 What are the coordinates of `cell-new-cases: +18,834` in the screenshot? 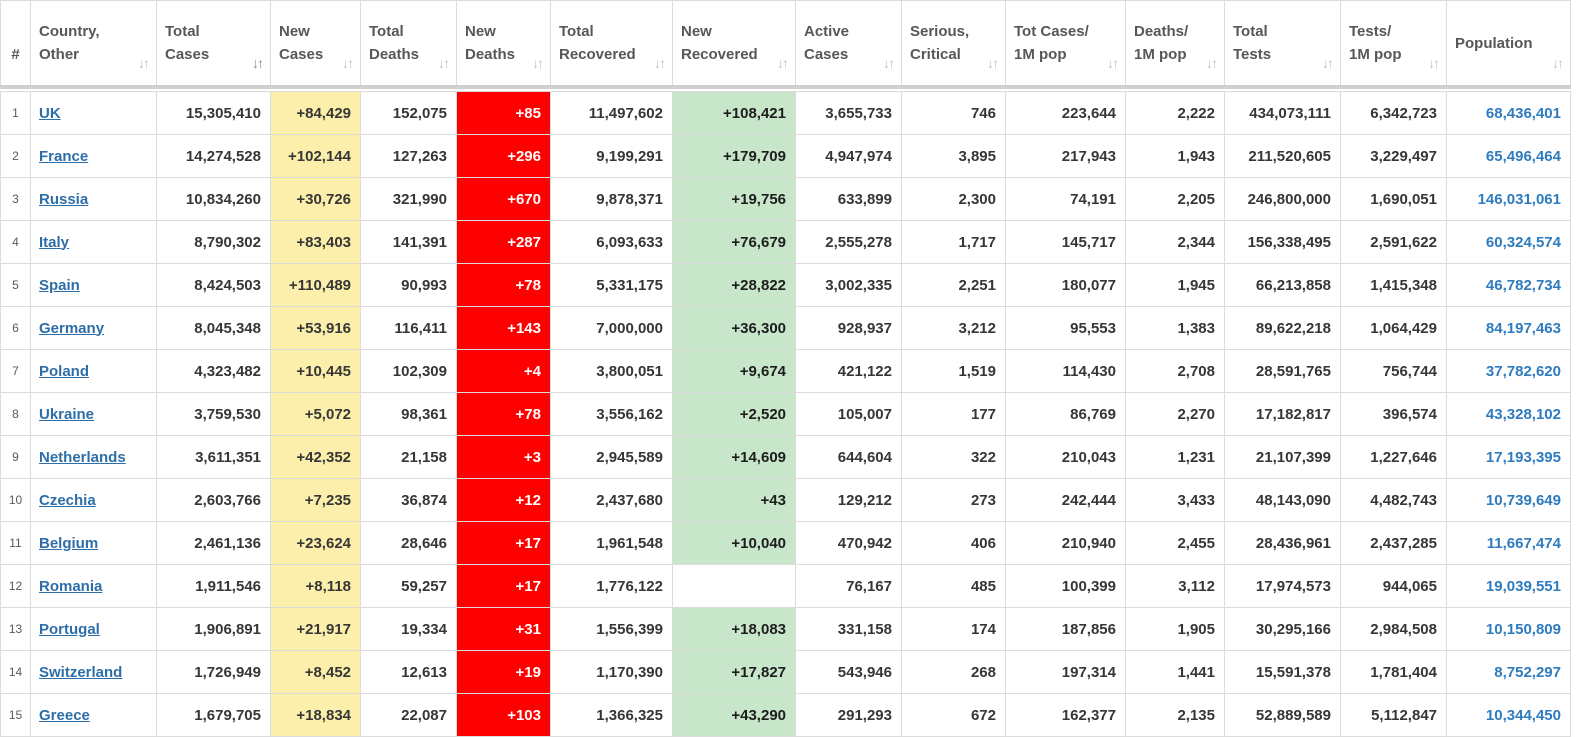 It's located at (315, 715).